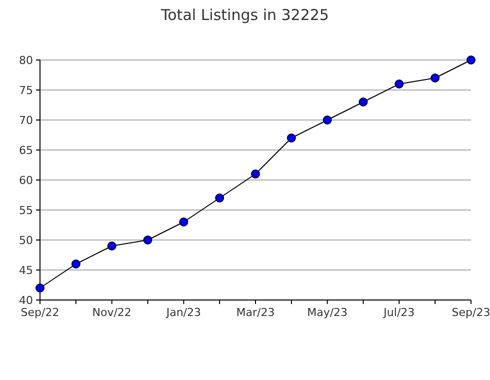  I want to click on y-tick-label: 60, so click(26, 180).